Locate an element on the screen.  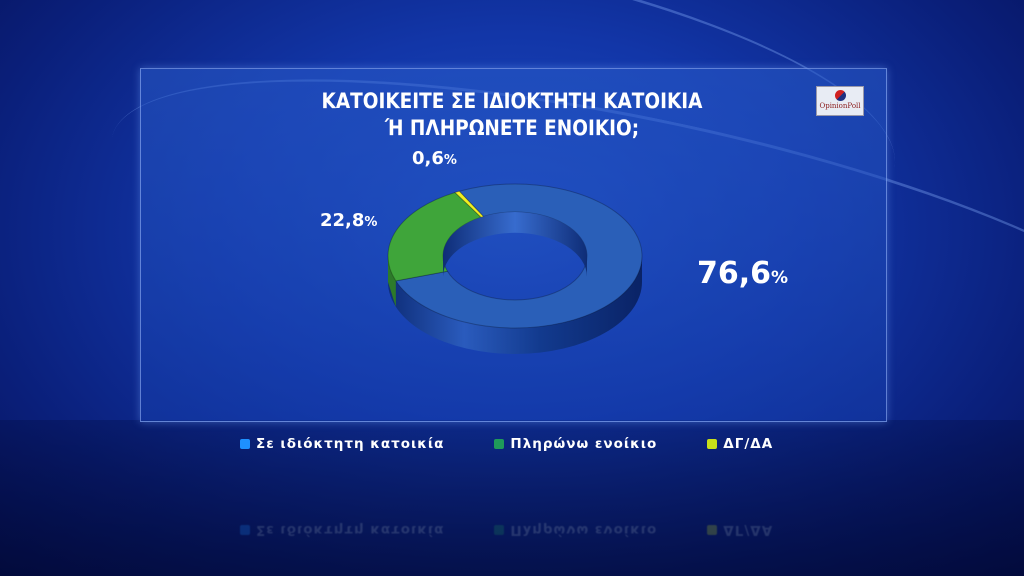
legend-item-rent: Πληρώνω ενοίκιο is located at coordinates (575, 444).